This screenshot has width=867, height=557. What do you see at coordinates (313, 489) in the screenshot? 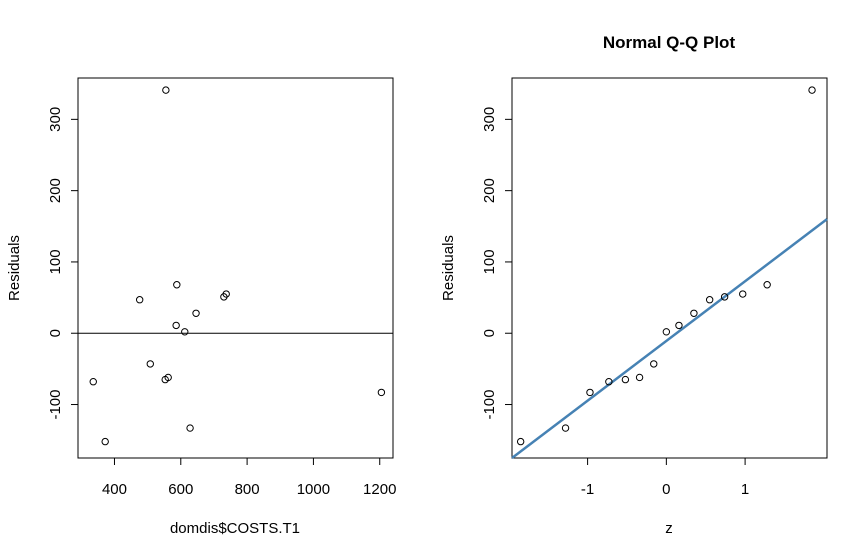
I see `x-tick-label: 1000` at bounding box center [313, 489].